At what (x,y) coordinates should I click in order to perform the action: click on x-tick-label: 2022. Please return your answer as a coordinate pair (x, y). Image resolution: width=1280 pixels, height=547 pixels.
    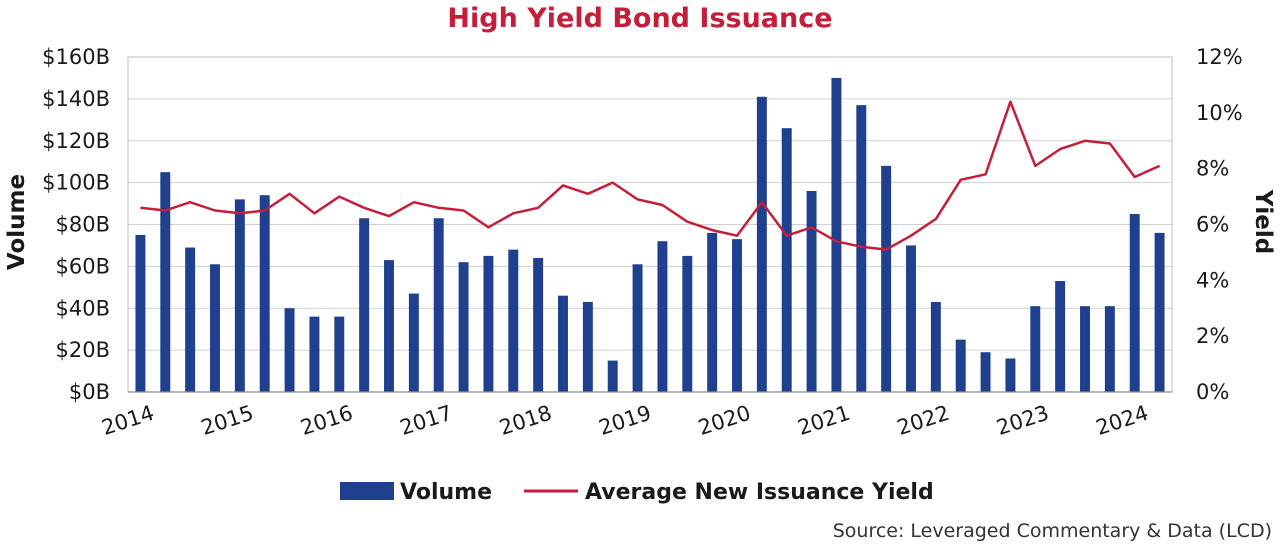
    Looking at the image, I should click on (923, 420).